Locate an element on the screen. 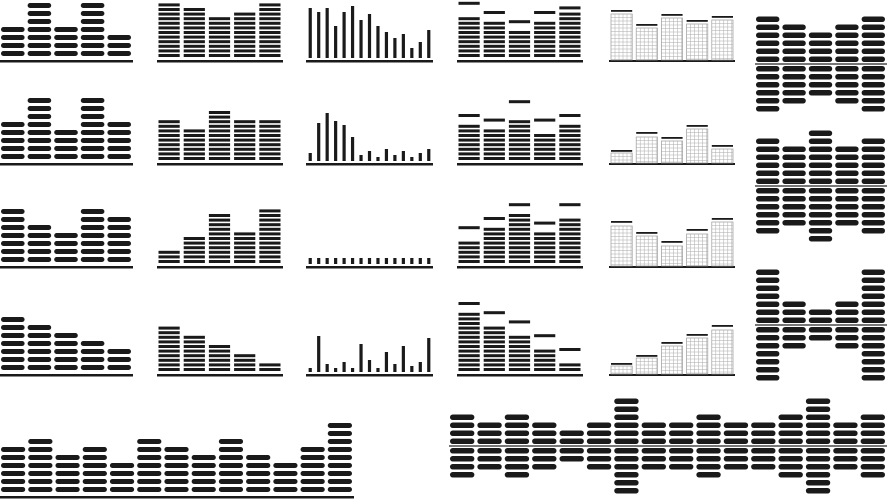  slat-equalizer is located at coordinates (220, 239).